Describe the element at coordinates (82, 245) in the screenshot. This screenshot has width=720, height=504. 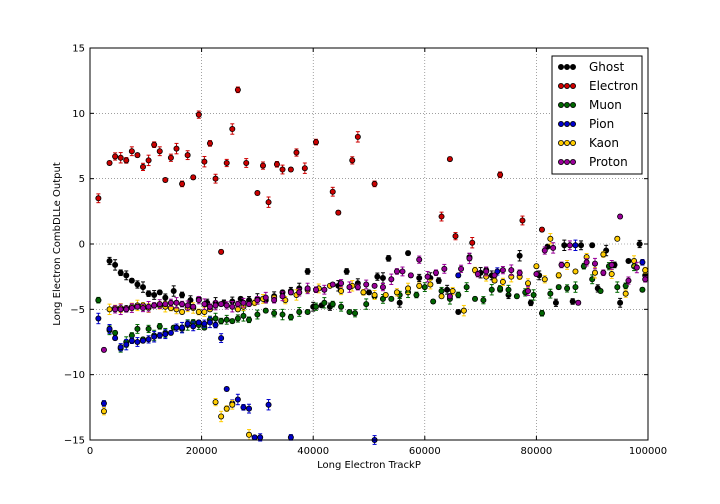
I see `y-tick-label: 0` at that location.